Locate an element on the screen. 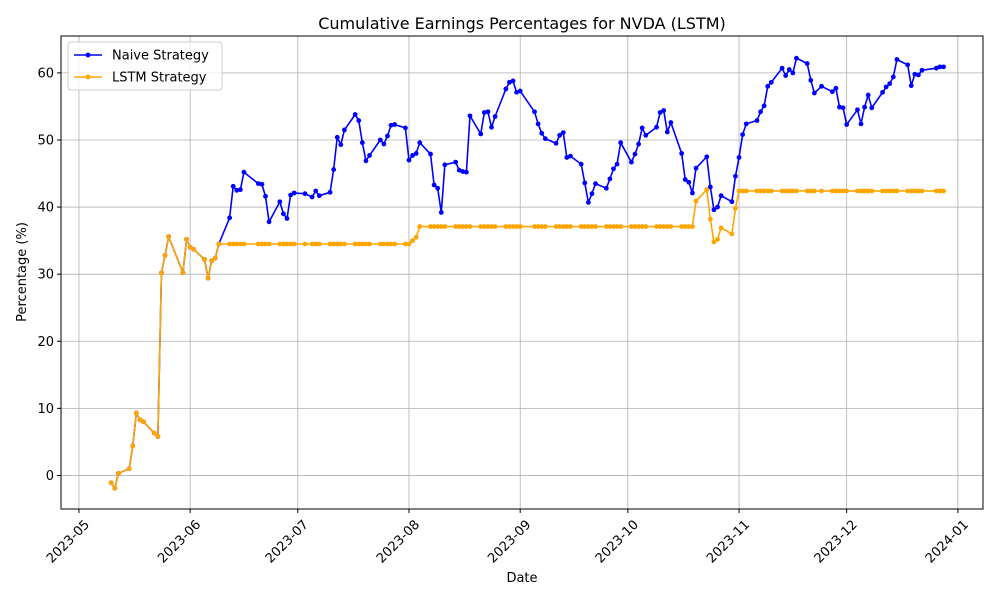 Image resolution: width=1000 pixels, height=600 pixels. y-axis-label: Percentage (%) is located at coordinates (22, 272).